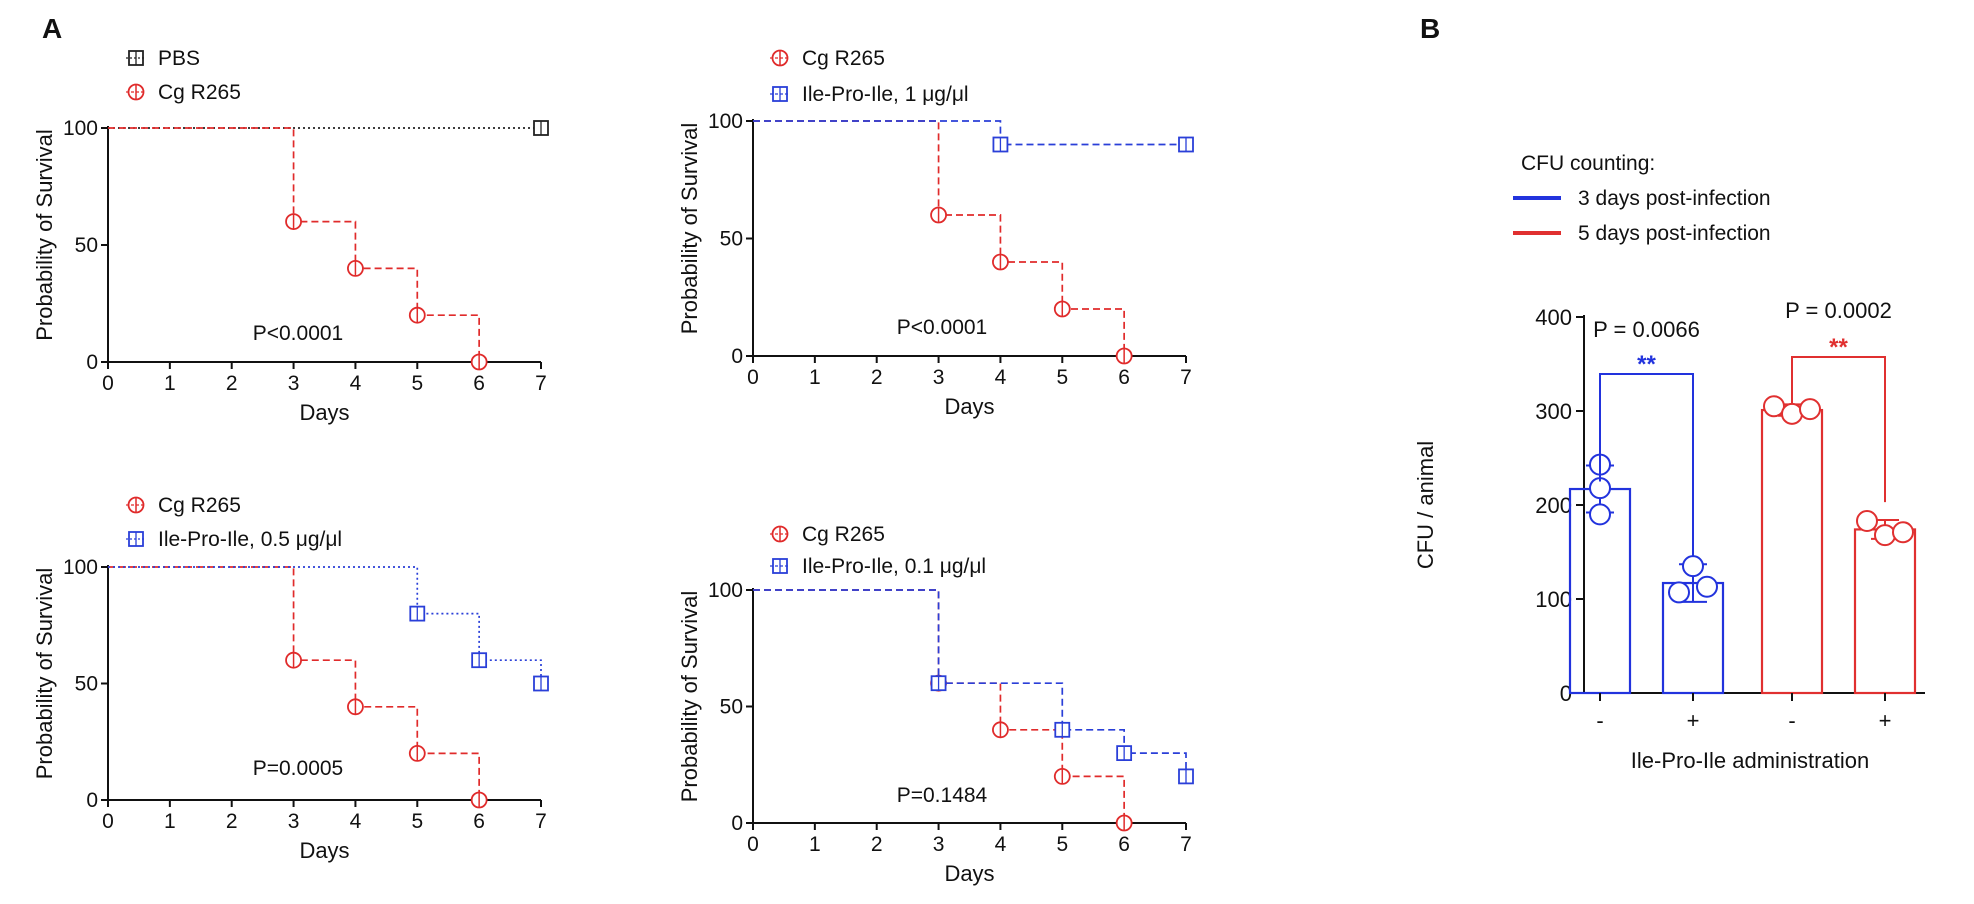 This screenshot has height=904, width=1974. I want to click on y-axis-label: CFU / animal, so click(1425, 505).